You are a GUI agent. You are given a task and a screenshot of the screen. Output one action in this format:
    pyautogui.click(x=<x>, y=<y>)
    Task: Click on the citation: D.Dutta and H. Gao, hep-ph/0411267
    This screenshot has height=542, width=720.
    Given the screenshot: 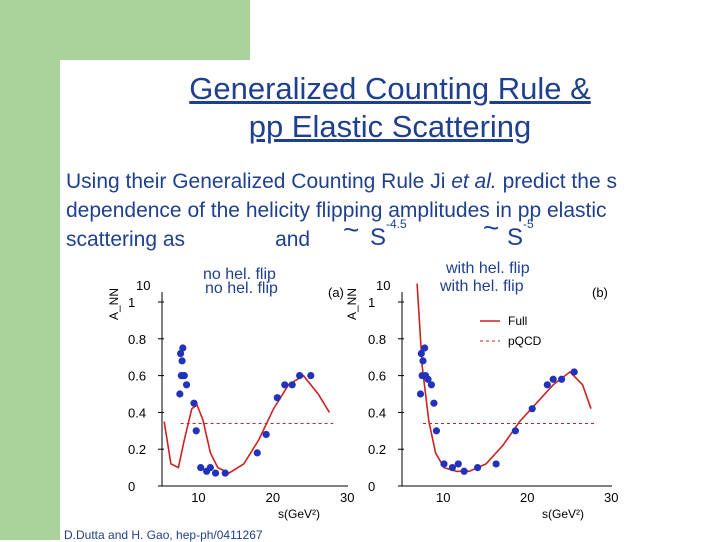 What is the action you would take?
    pyautogui.click(x=163, y=535)
    